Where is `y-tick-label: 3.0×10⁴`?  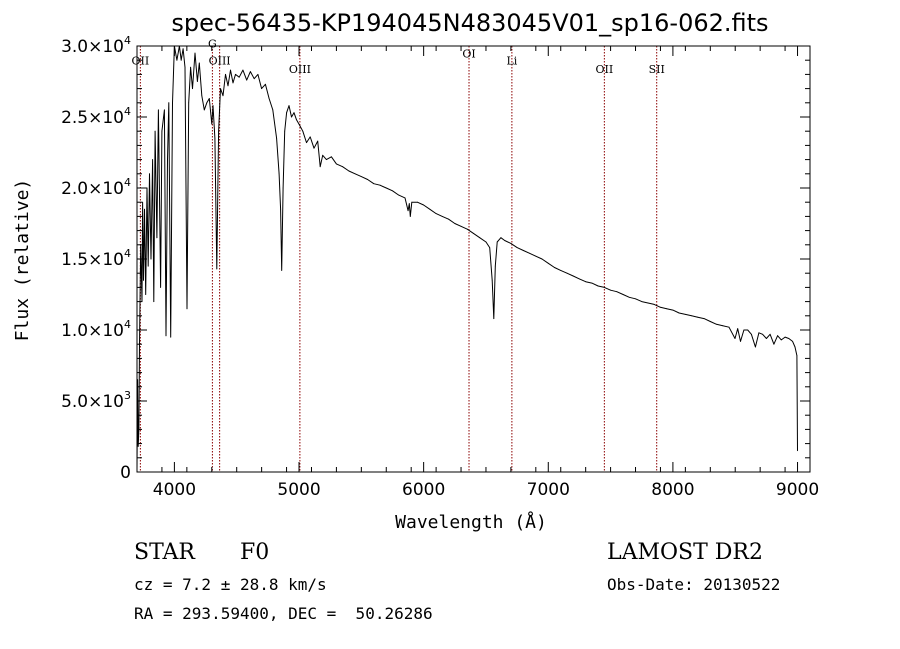 y-tick-label: 3.0×10⁴ is located at coordinates (96, 45).